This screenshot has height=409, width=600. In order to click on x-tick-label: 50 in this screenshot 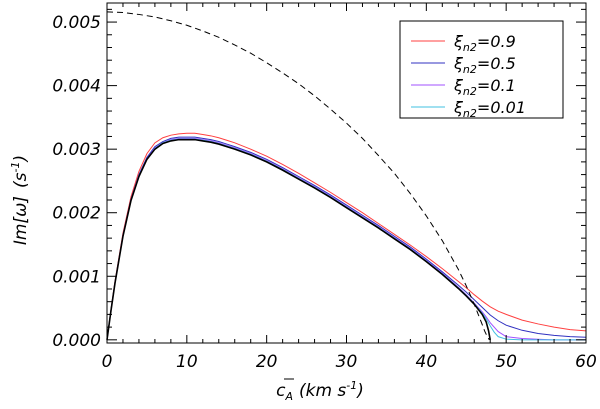, I will do `click(506, 362)`.